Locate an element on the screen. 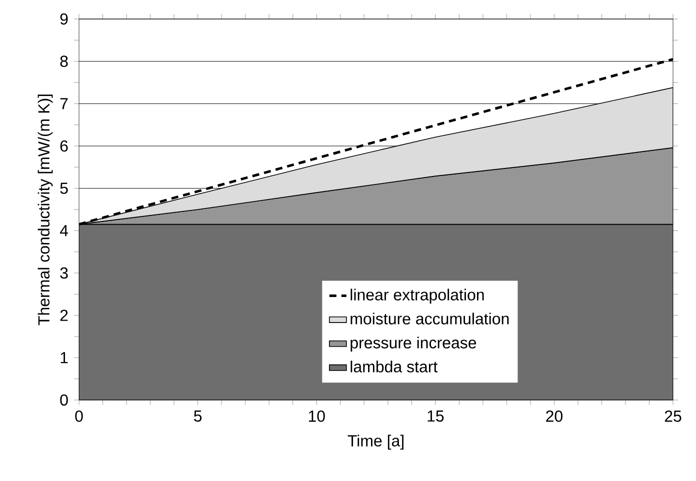  y-axis-title: Thermal conductivity [mW/(m K)] is located at coordinates (45, 210).